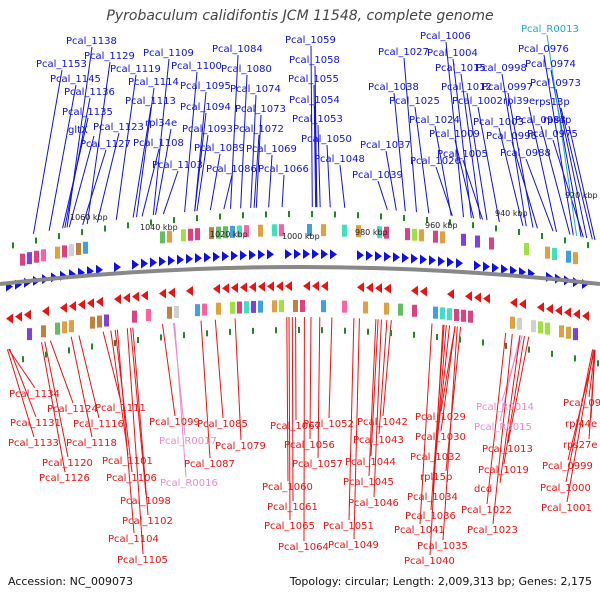 The image size is (600, 600). What do you see at coordinates (435, 161) in the screenshot?
I see `gene-label-pcal_1026: Pcal_1026` at bounding box center [435, 161].